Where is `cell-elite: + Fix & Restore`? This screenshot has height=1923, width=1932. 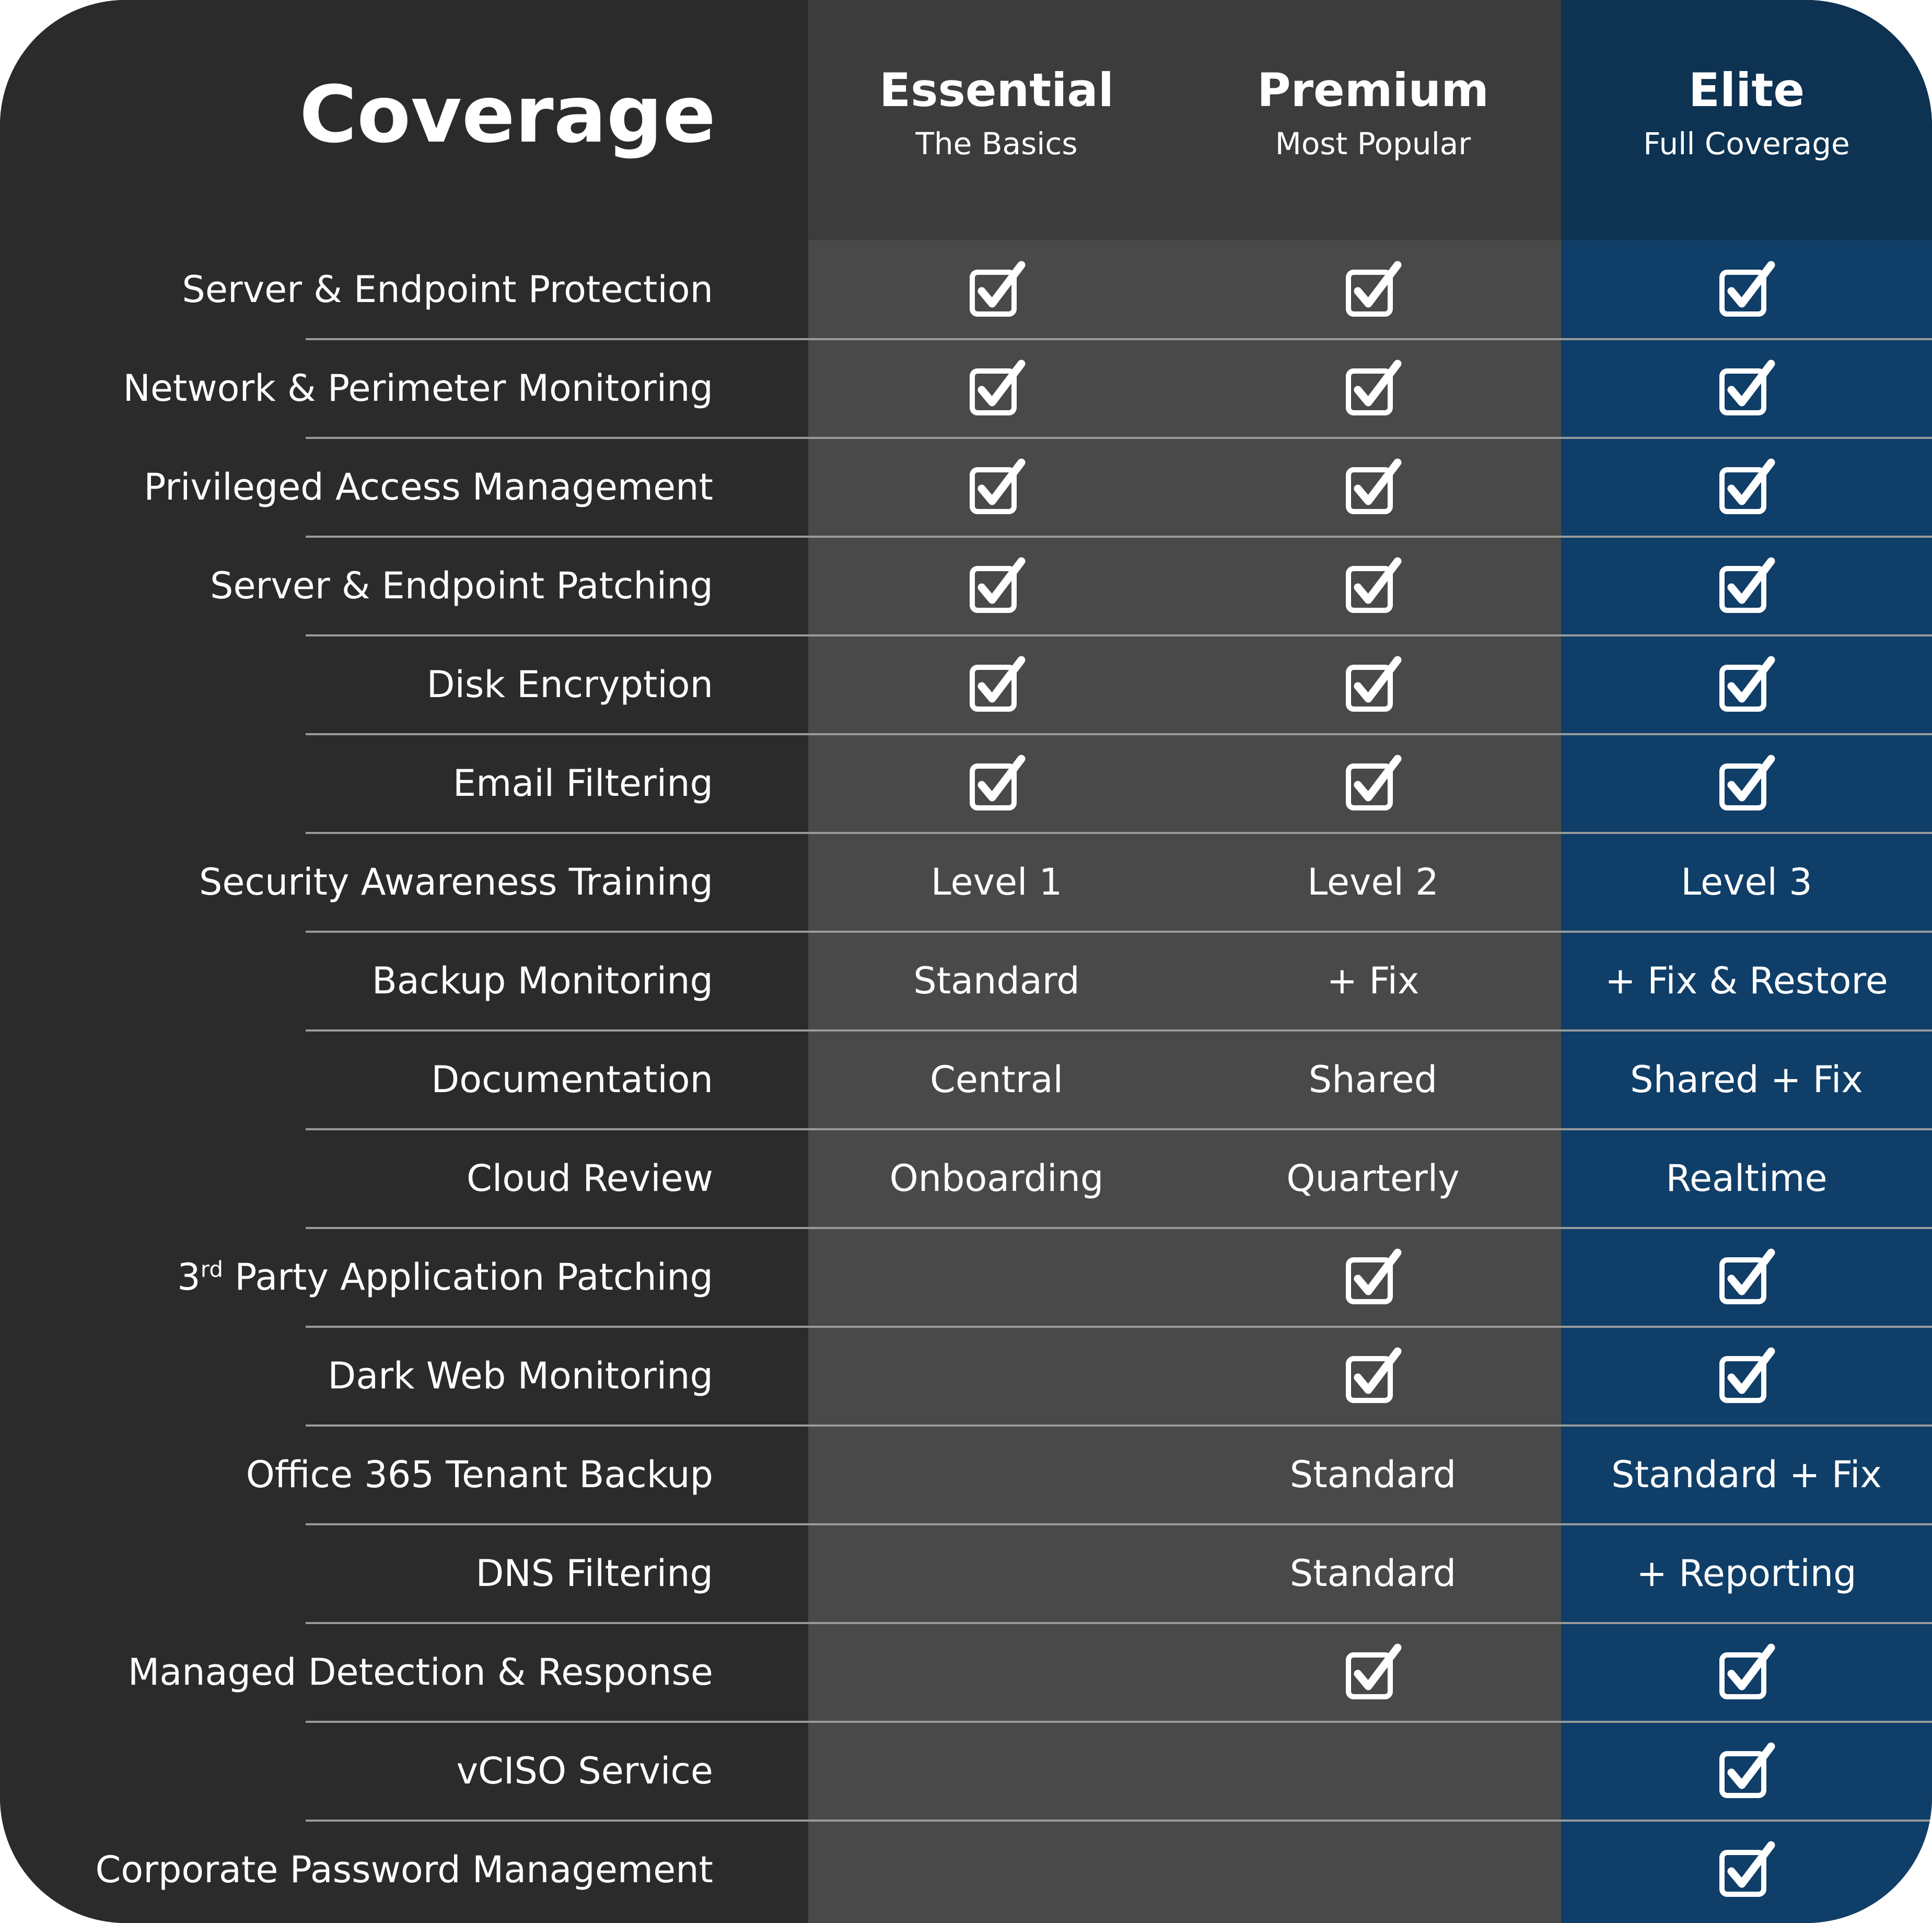 cell-elite: + Fix & Restore is located at coordinates (1746, 981).